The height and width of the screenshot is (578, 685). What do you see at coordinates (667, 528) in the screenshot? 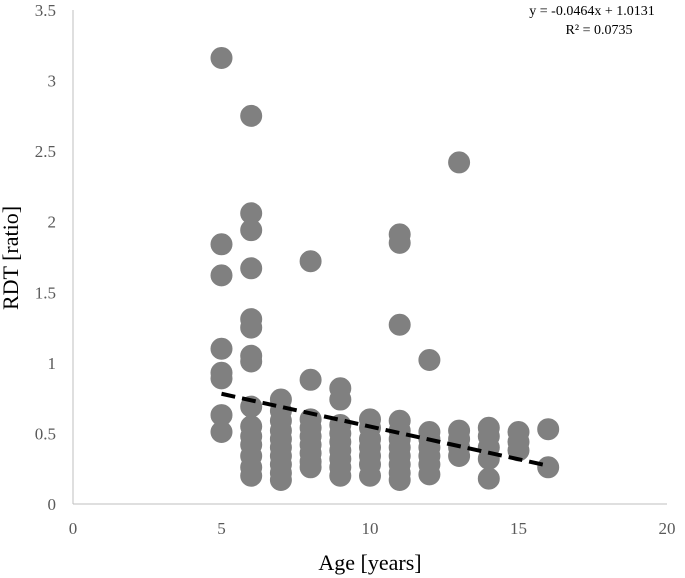
I see `x-tick-label: 20` at bounding box center [667, 528].